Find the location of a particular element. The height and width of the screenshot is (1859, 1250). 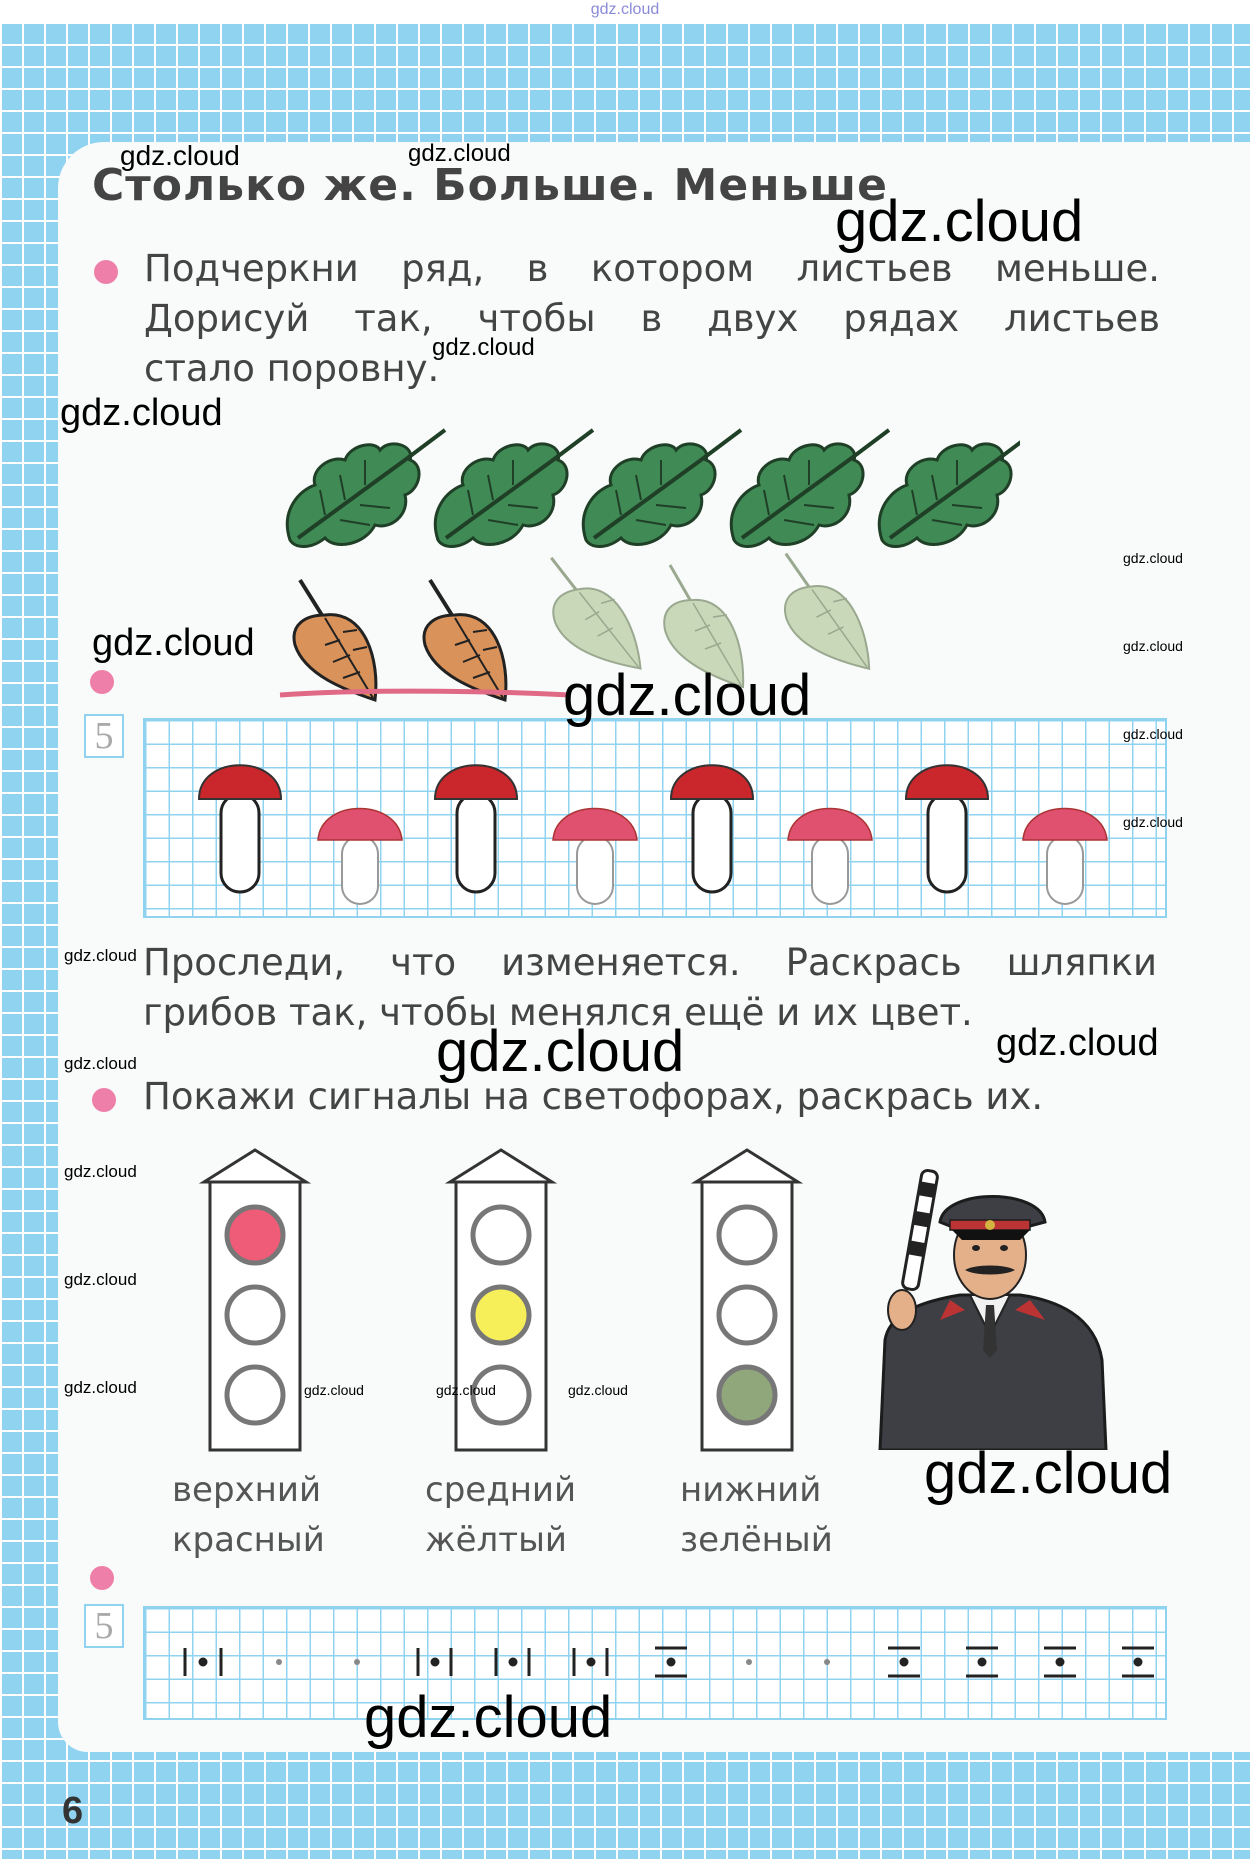

traffic-lights is located at coordinates (501, 1300).